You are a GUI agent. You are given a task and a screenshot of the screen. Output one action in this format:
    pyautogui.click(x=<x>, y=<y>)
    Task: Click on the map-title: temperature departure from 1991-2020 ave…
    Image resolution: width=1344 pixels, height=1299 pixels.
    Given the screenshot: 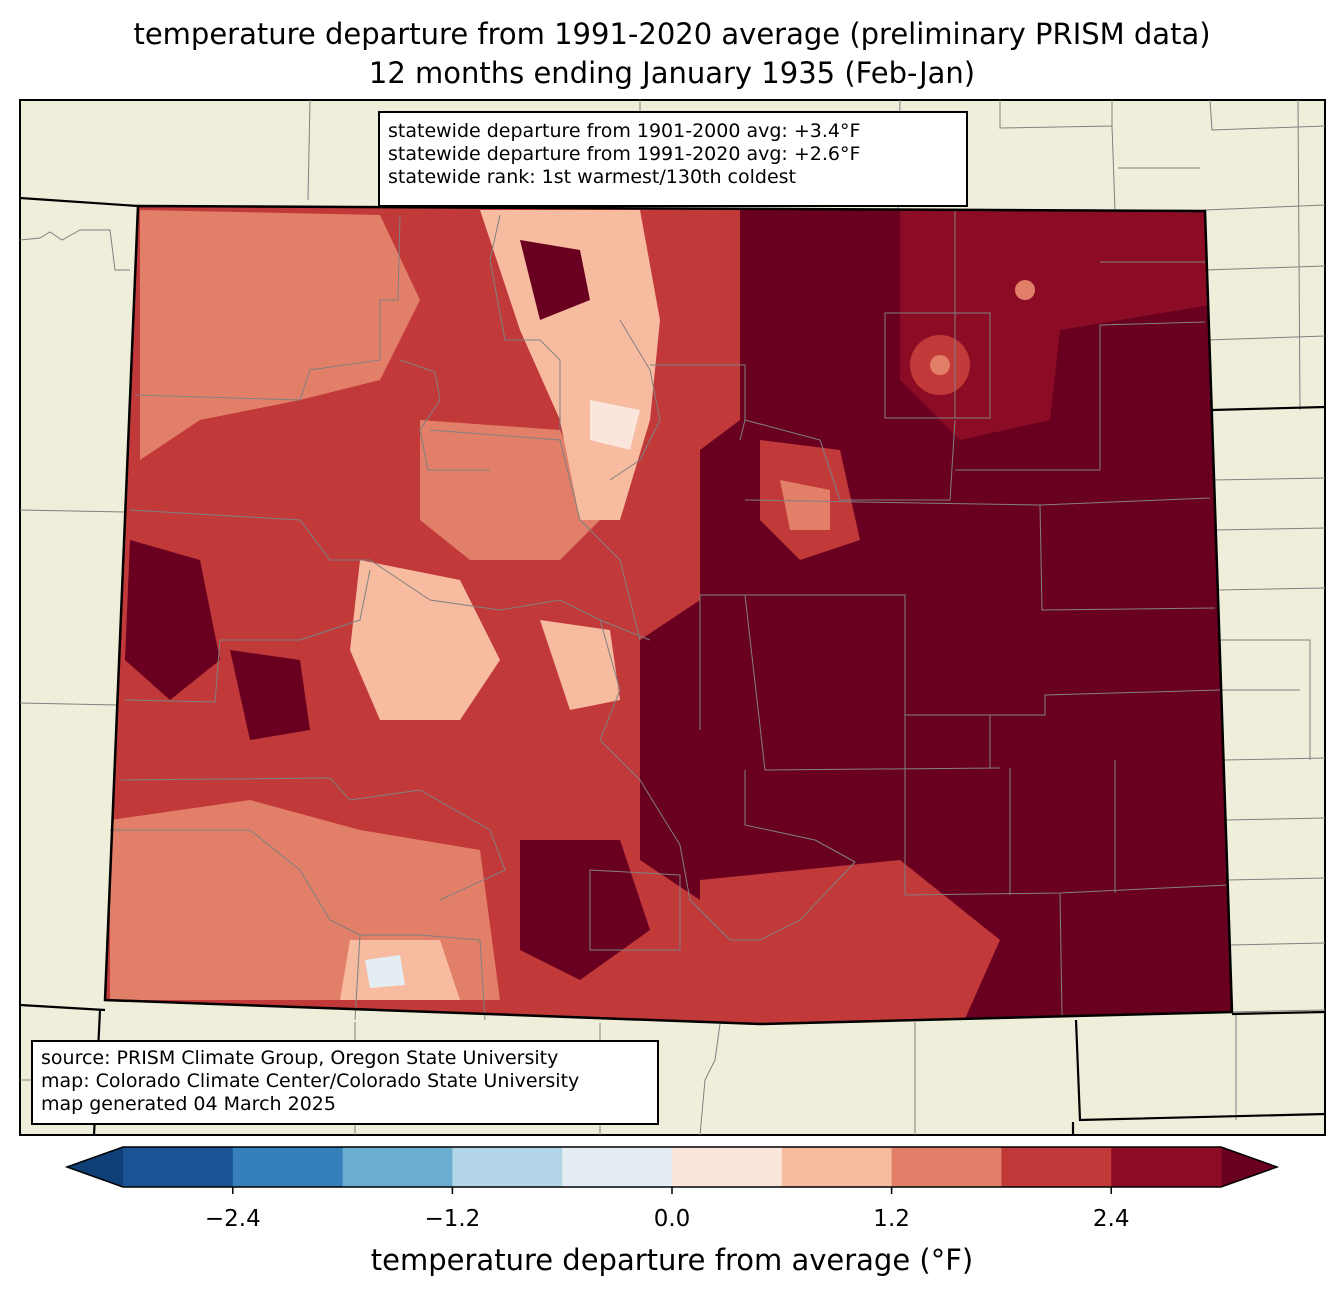 What is the action you would take?
    pyautogui.click(x=672, y=34)
    